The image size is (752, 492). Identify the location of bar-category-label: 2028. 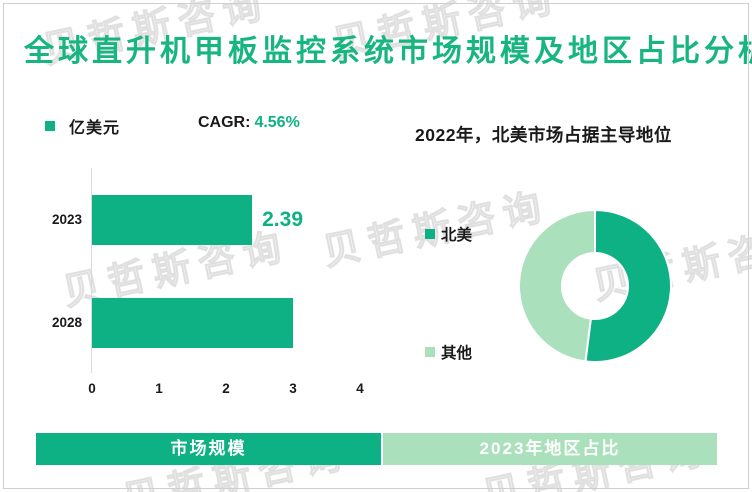
(66, 322).